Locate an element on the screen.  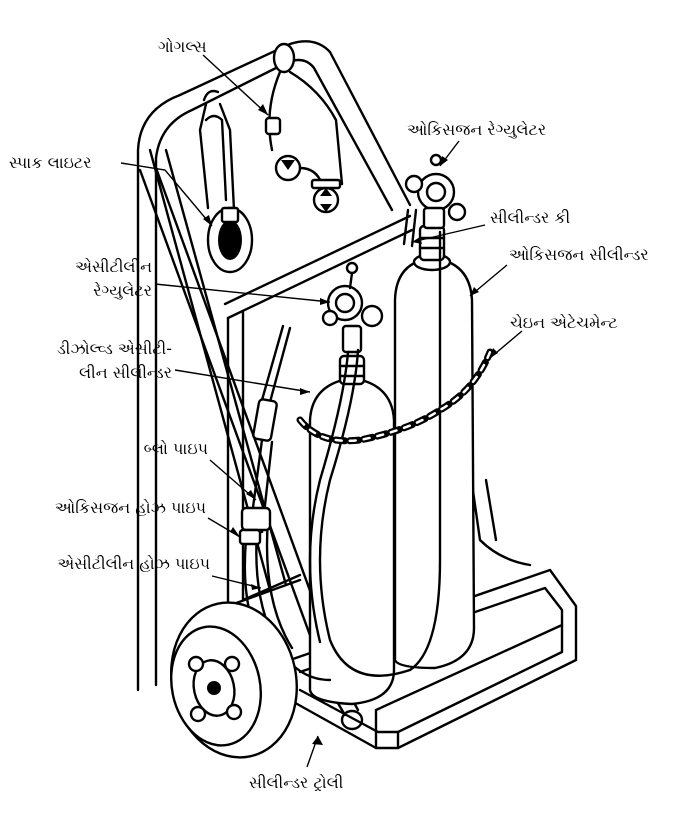
label-acetylene-hose: એસીટીલીન હોઝ પાઇપ is located at coordinates (133, 563).